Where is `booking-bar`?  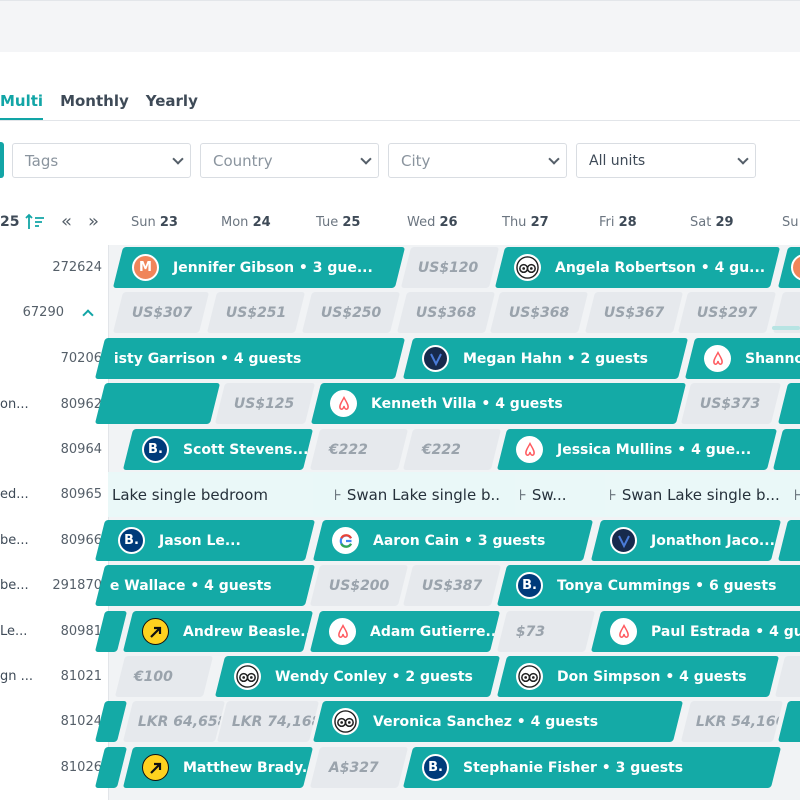
booking-bar is located at coordinates (157, 403).